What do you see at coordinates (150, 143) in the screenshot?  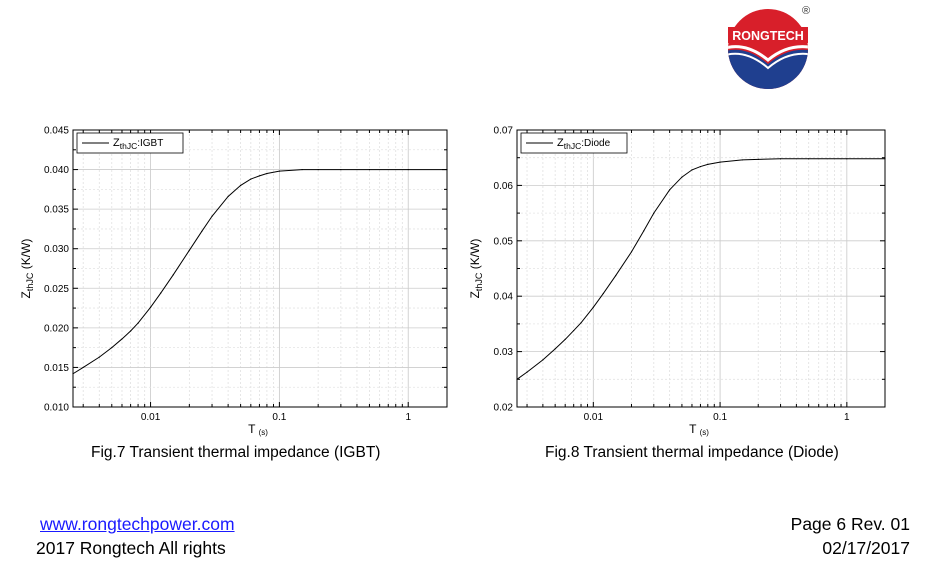 I see `legend-label-suffix: :IGBT` at bounding box center [150, 143].